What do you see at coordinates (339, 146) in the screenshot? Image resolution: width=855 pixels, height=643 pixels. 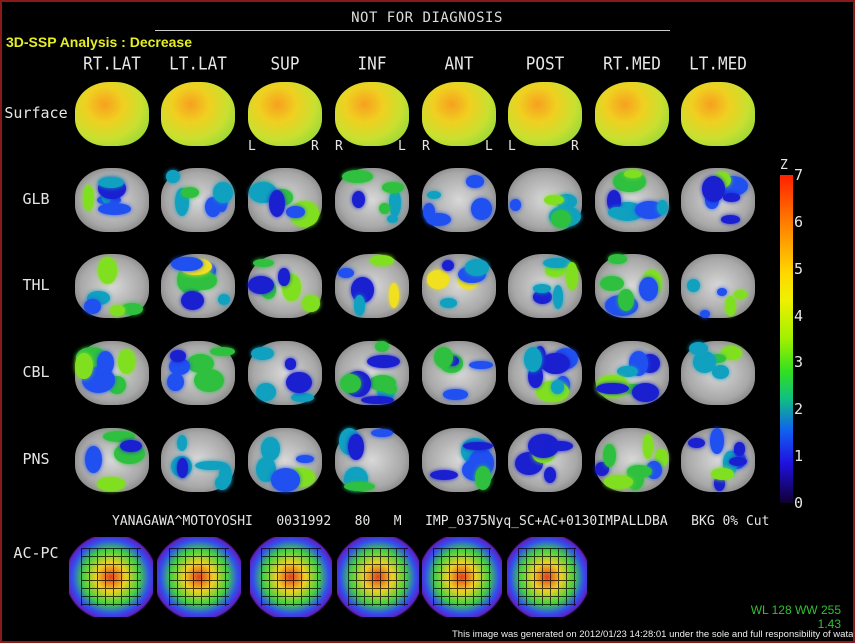 I see `orientation-left: R` at bounding box center [339, 146].